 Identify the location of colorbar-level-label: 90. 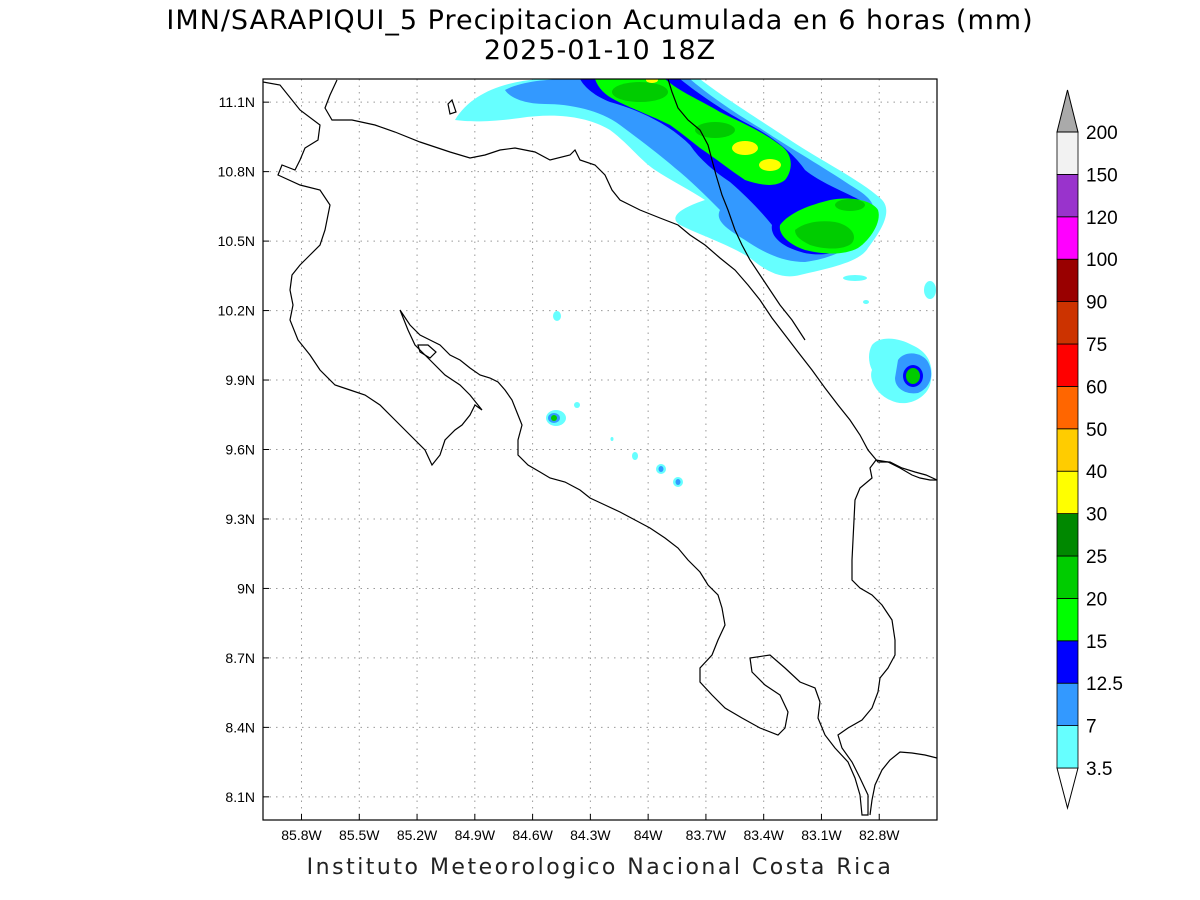
(1096, 303).